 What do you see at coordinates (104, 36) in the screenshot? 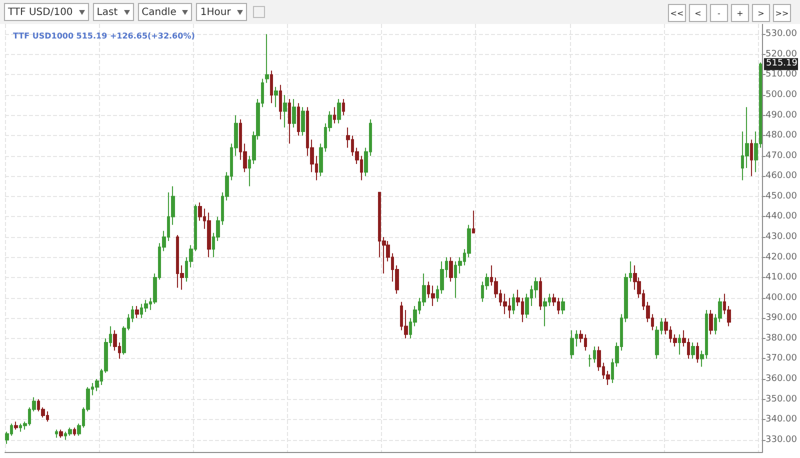
I see `text: TTF USD1000 515.19 +126.65(+32.60%)` at bounding box center [104, 36].